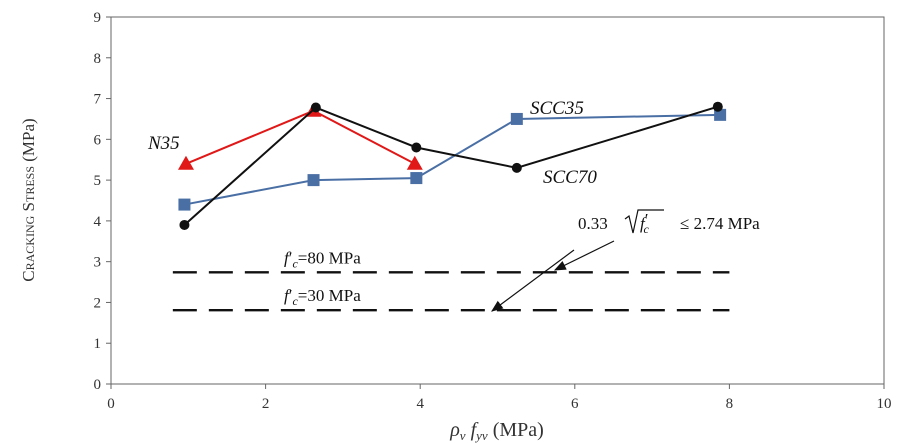  Describe the element at coordinates (496, 431) in the screenshot. I see `x-axis-title: ρv fyv (MPa)` at that location.